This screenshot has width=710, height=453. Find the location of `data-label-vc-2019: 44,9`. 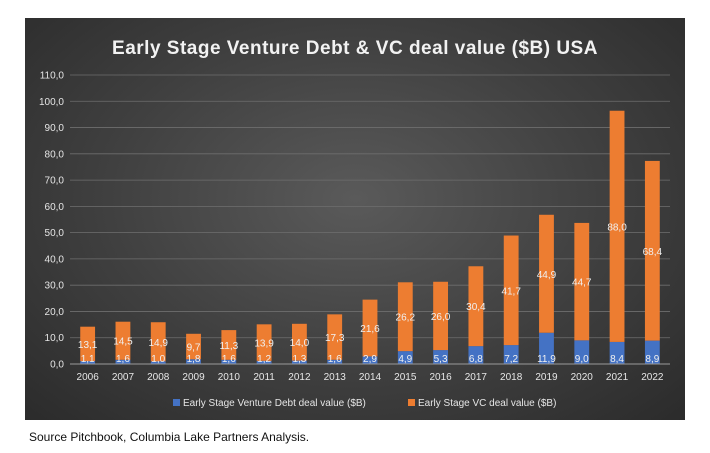

data-label-vc-2019: 44,9 is located at coordinates (547, 275).